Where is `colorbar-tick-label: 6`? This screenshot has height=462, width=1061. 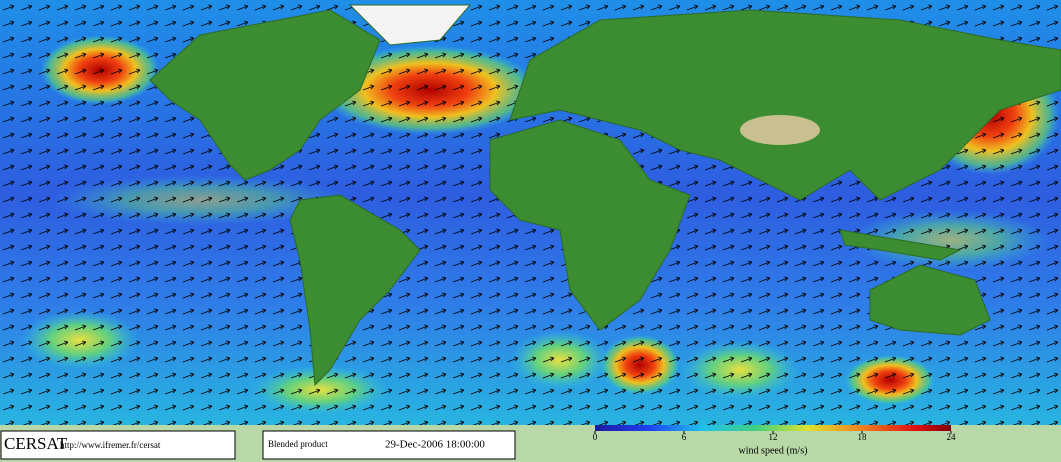
colorbar-tick-label: 6 is located at coordinates (684, 437).